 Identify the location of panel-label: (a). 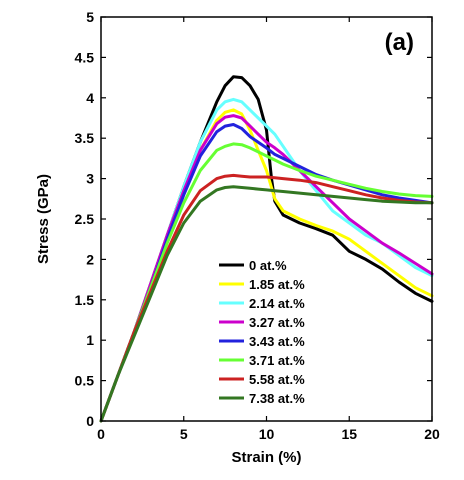
(399, 42).